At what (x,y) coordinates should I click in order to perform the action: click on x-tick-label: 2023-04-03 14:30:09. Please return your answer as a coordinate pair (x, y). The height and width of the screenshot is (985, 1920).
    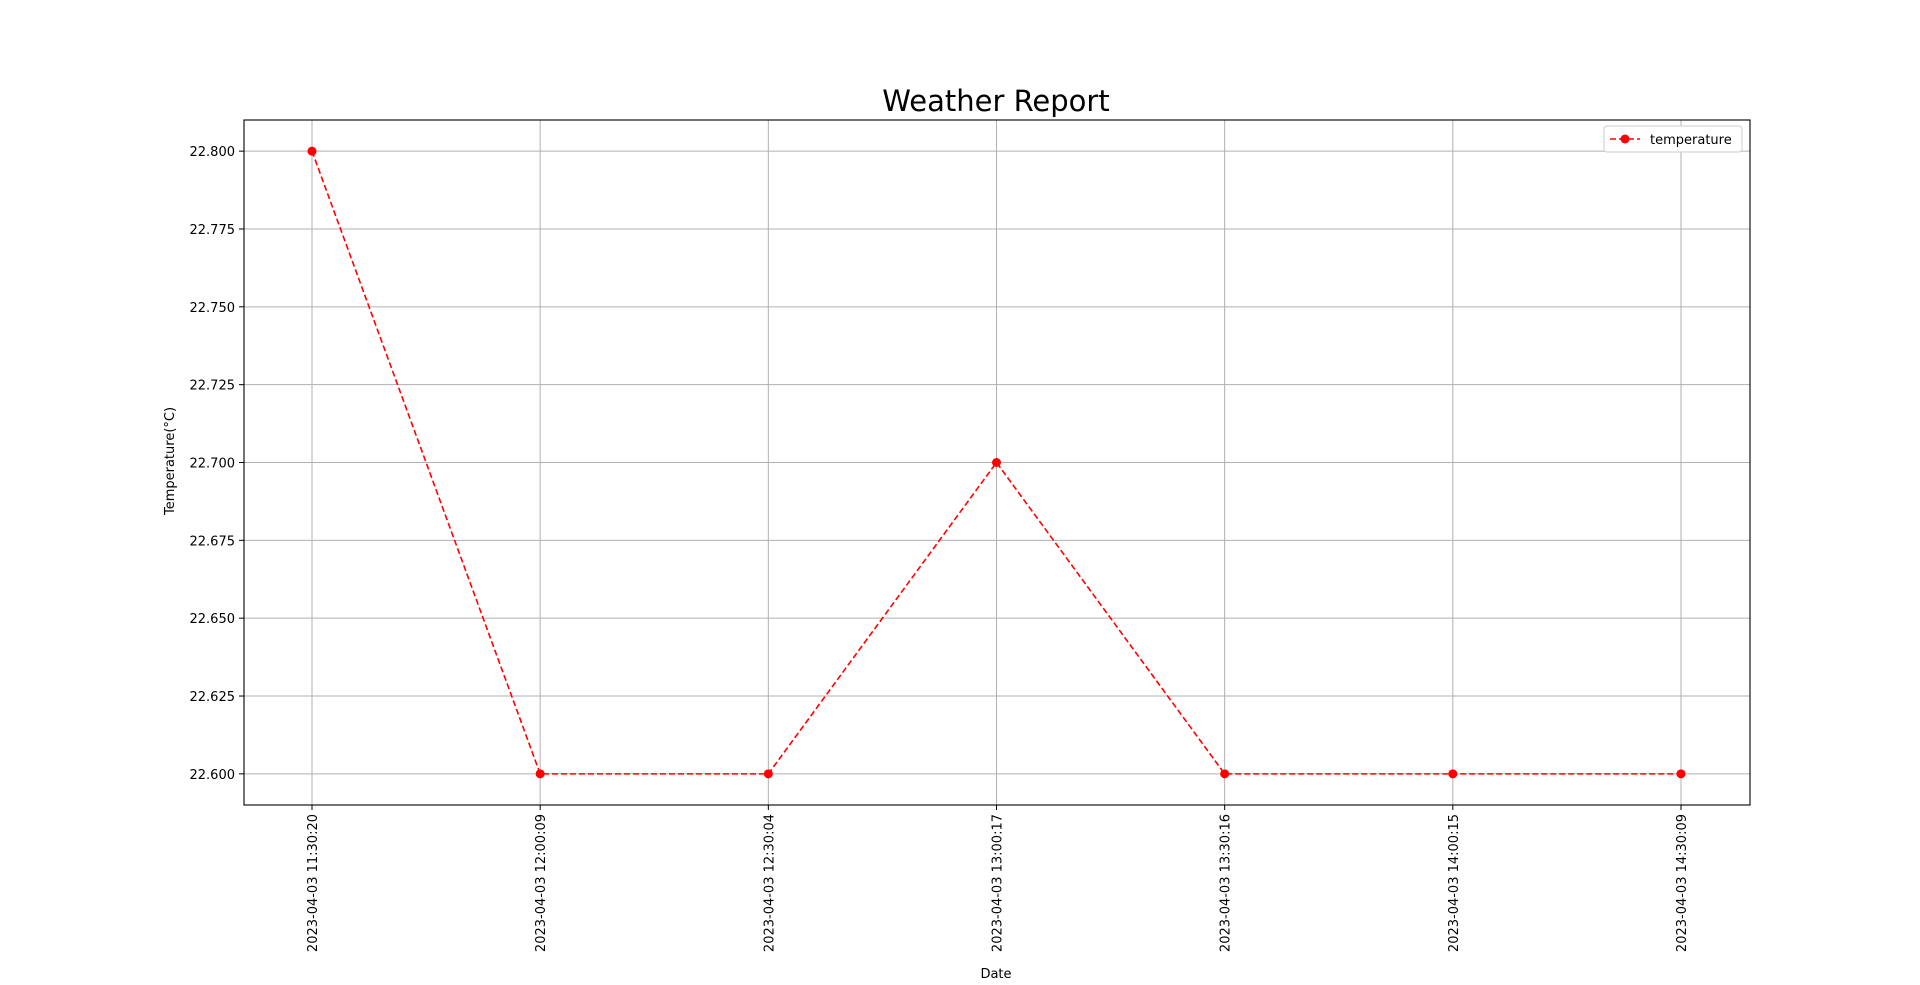
    Looking at the image, I should click on (1682, 883).